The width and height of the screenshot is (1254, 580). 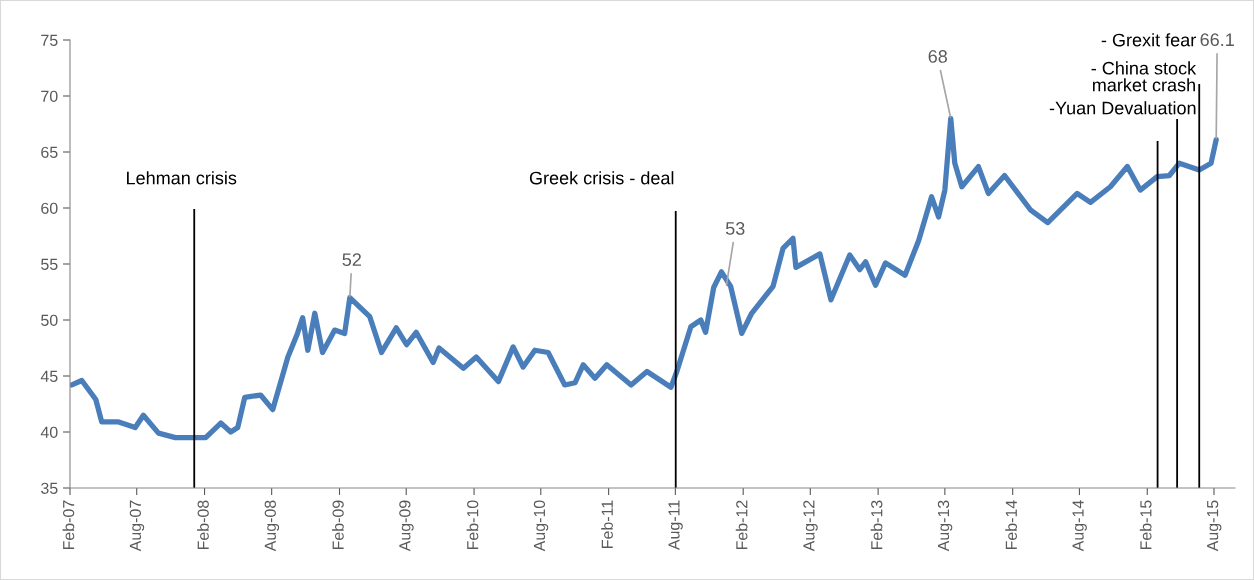 What do you see at coordinates (1122, 108) in the screenshot?
I see `ref-line-label: -Yuan Devaluation` at bounding box center [1122, 108].